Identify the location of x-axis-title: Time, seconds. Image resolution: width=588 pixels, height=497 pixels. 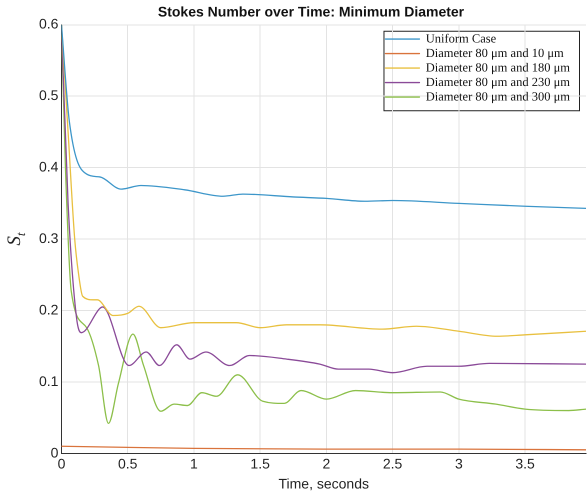
(323, 483).